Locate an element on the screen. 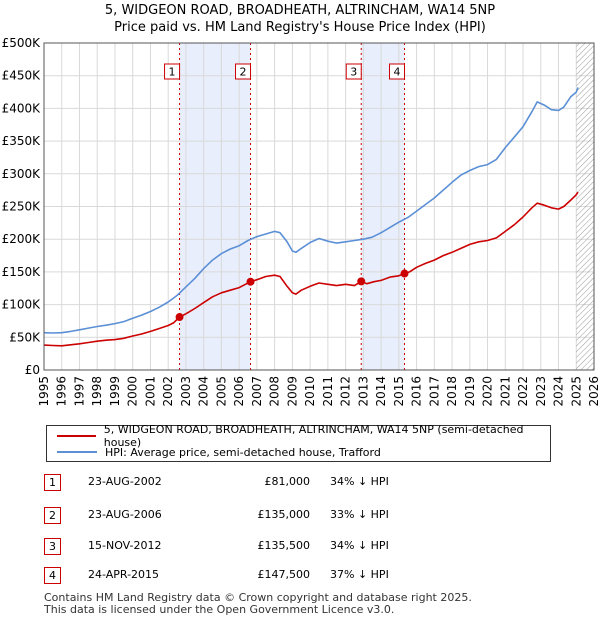  x-tick-label: 2015 is located at coordinates (399, 391).